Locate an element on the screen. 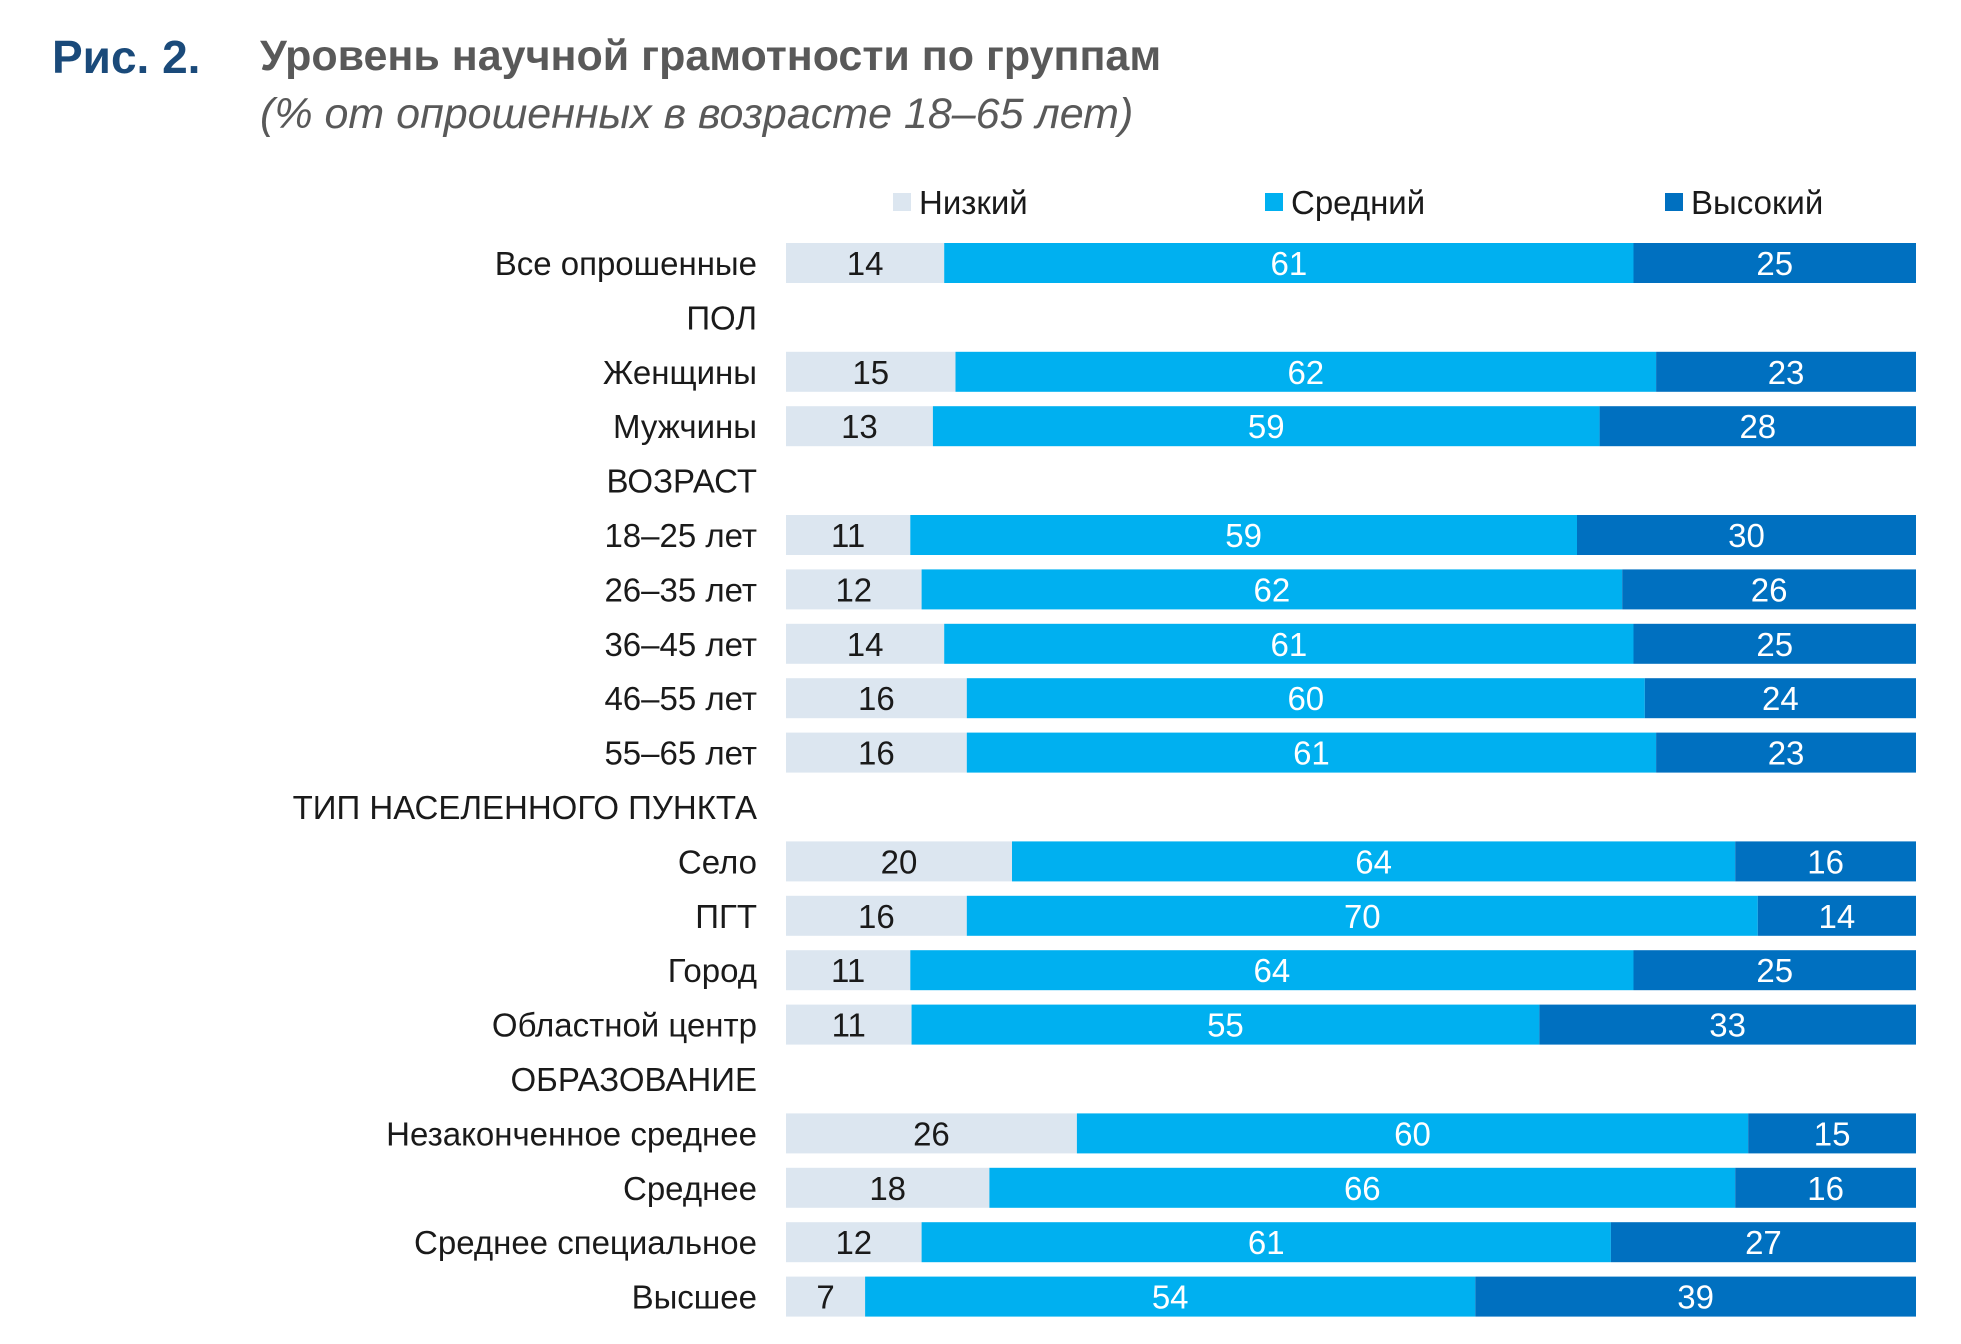 This screenshot has width=1961, height=1344. row-label: Незаконченное среднее is located at coordinates (571, 1133).